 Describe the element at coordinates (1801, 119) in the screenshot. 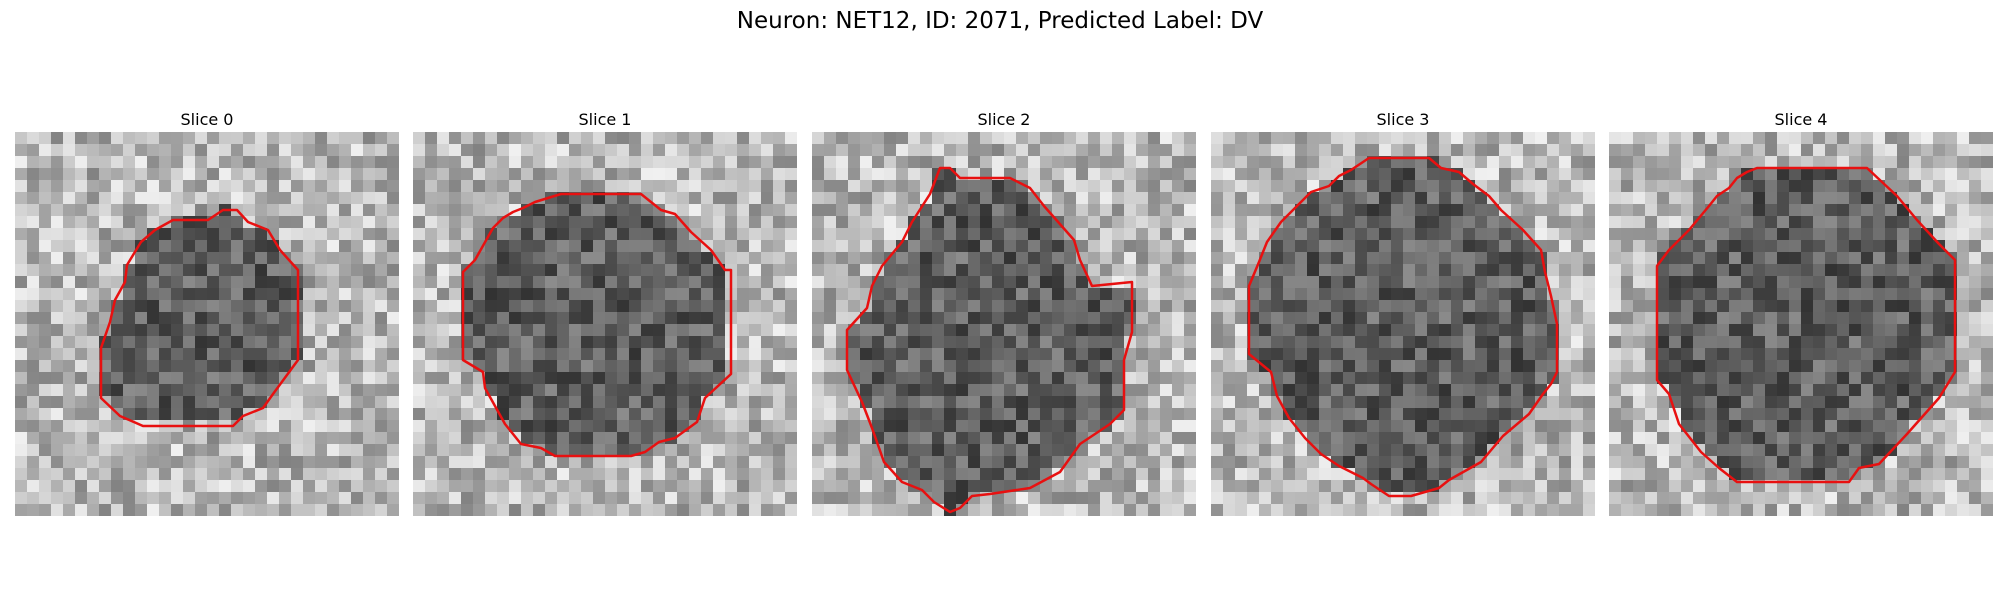

I see `slice-title: Slice 4` at that location.